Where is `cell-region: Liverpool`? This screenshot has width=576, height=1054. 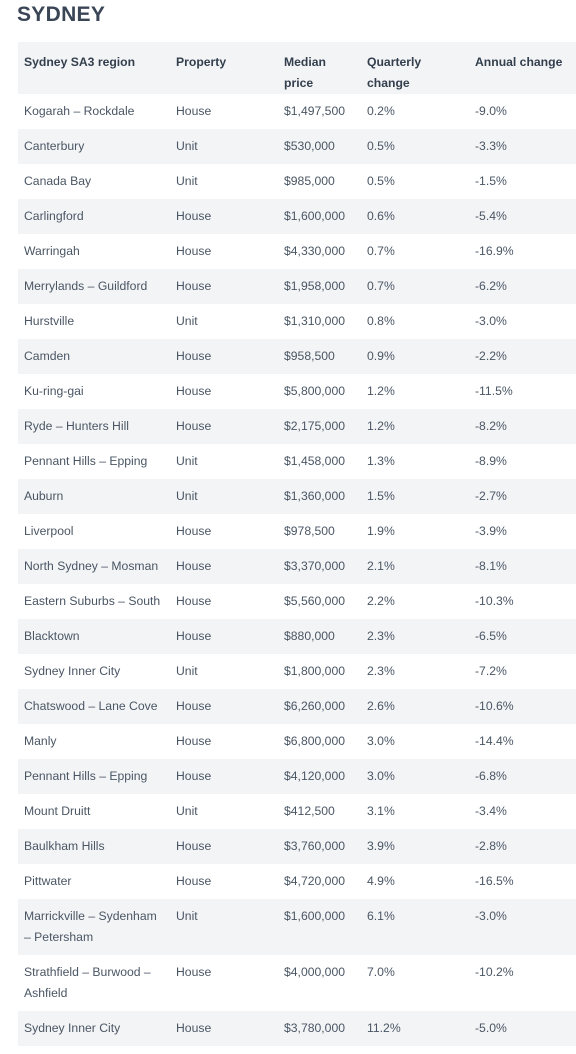
cell-region: Liverpool is located at coordinates (49, 531).